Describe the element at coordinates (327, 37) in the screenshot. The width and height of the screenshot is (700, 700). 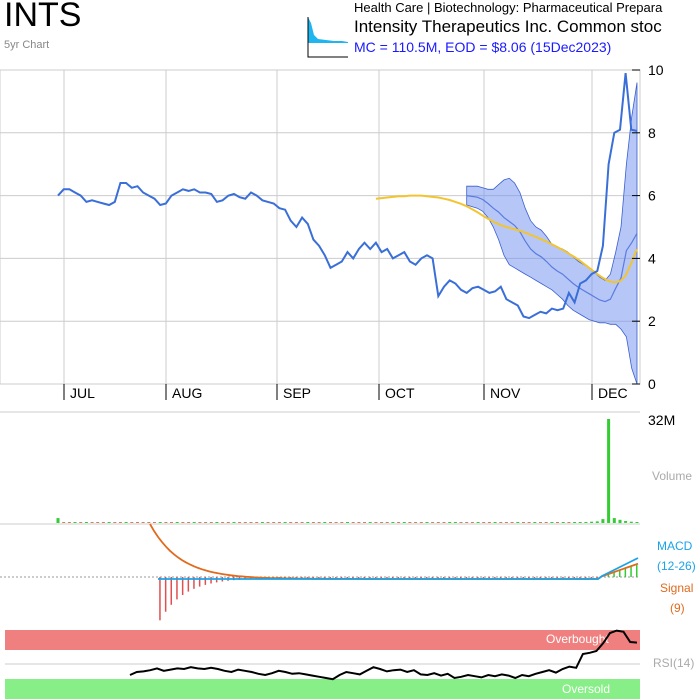
I see `thumbnail-chart-icon` at that location.